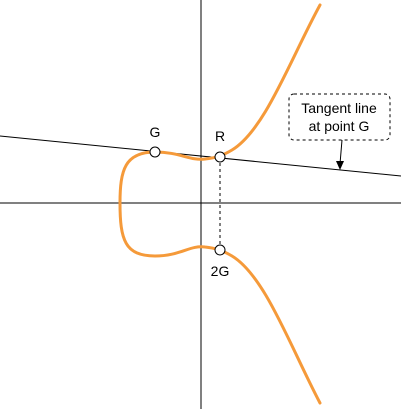 This screenshot has width=401, height=409. What do you see at coordinates (339, 117) in the screenshot?
I see `callout-box` at bounding box center [339, 117].